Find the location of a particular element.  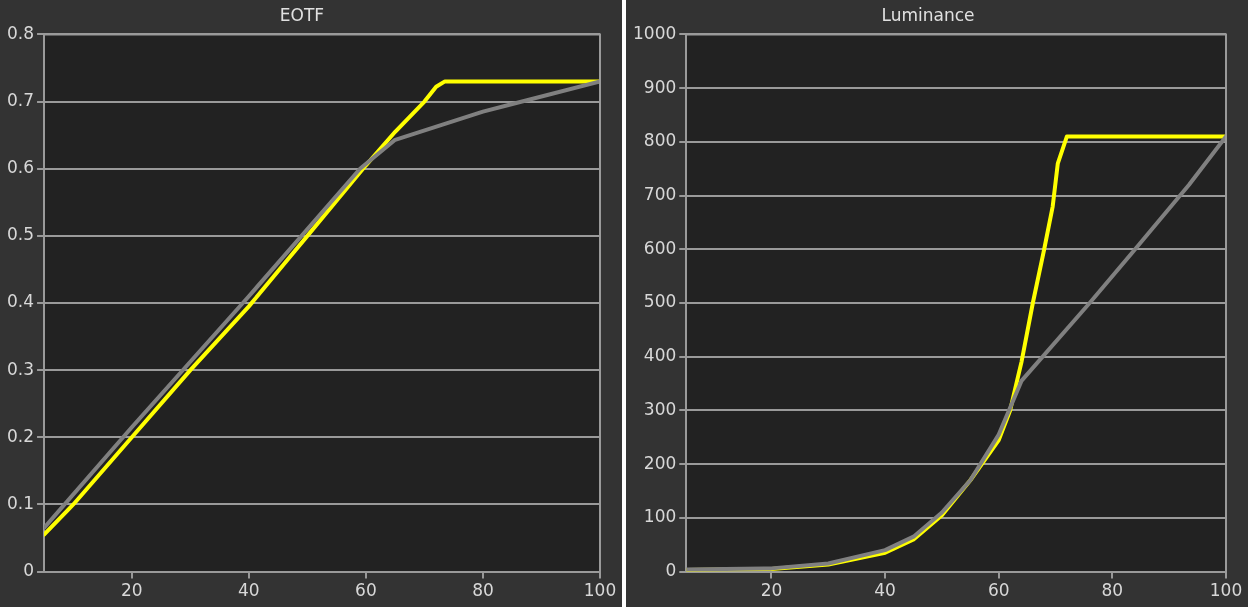

y-tick-label: 0.7 is located at coordinates (20, 99).